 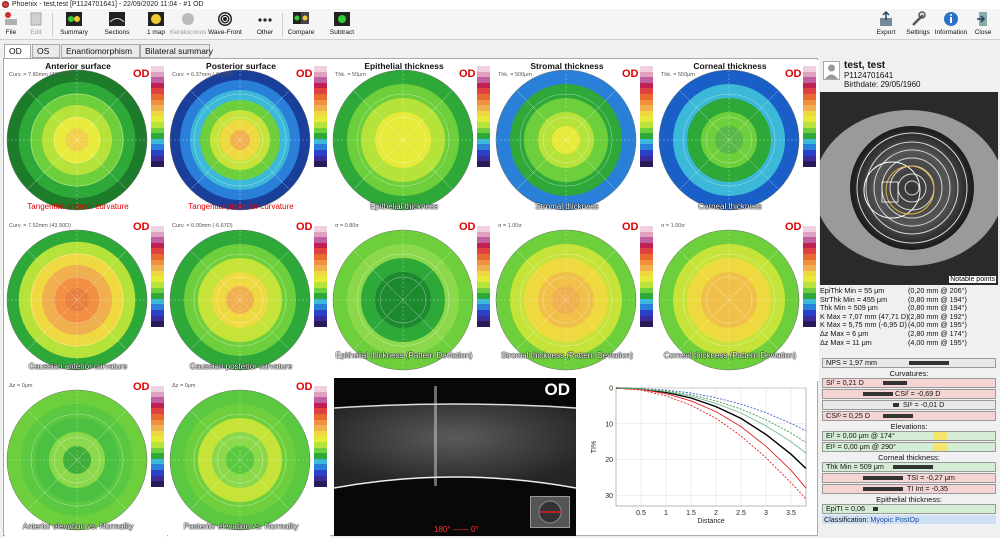 I want to click on thkmin-bar: Thk Min = 509 μm, so click(x=909, y=467).